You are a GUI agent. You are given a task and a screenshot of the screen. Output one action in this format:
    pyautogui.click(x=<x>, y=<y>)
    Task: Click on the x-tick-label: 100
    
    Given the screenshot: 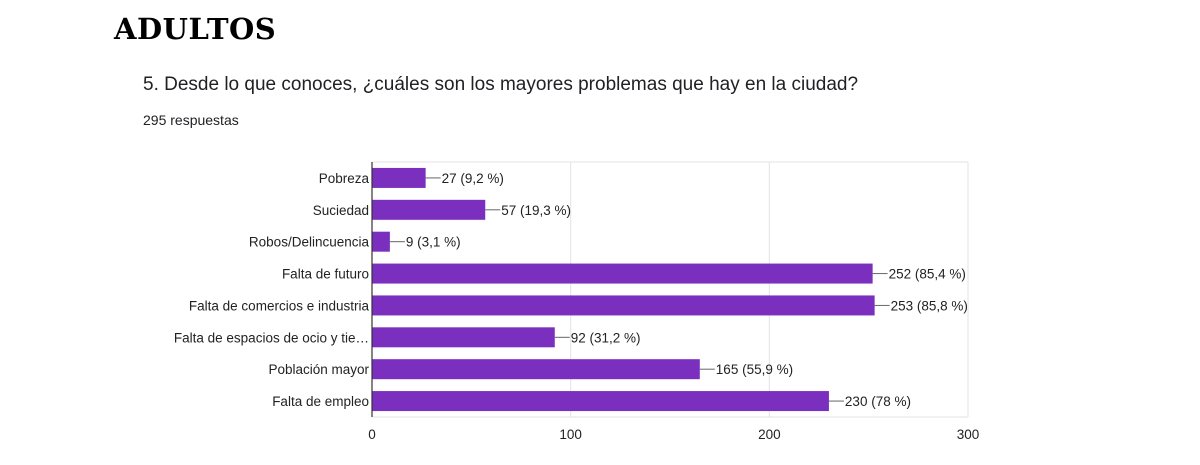 What is the action you would take?
    pyautogui.click(x=570, y=434)
    